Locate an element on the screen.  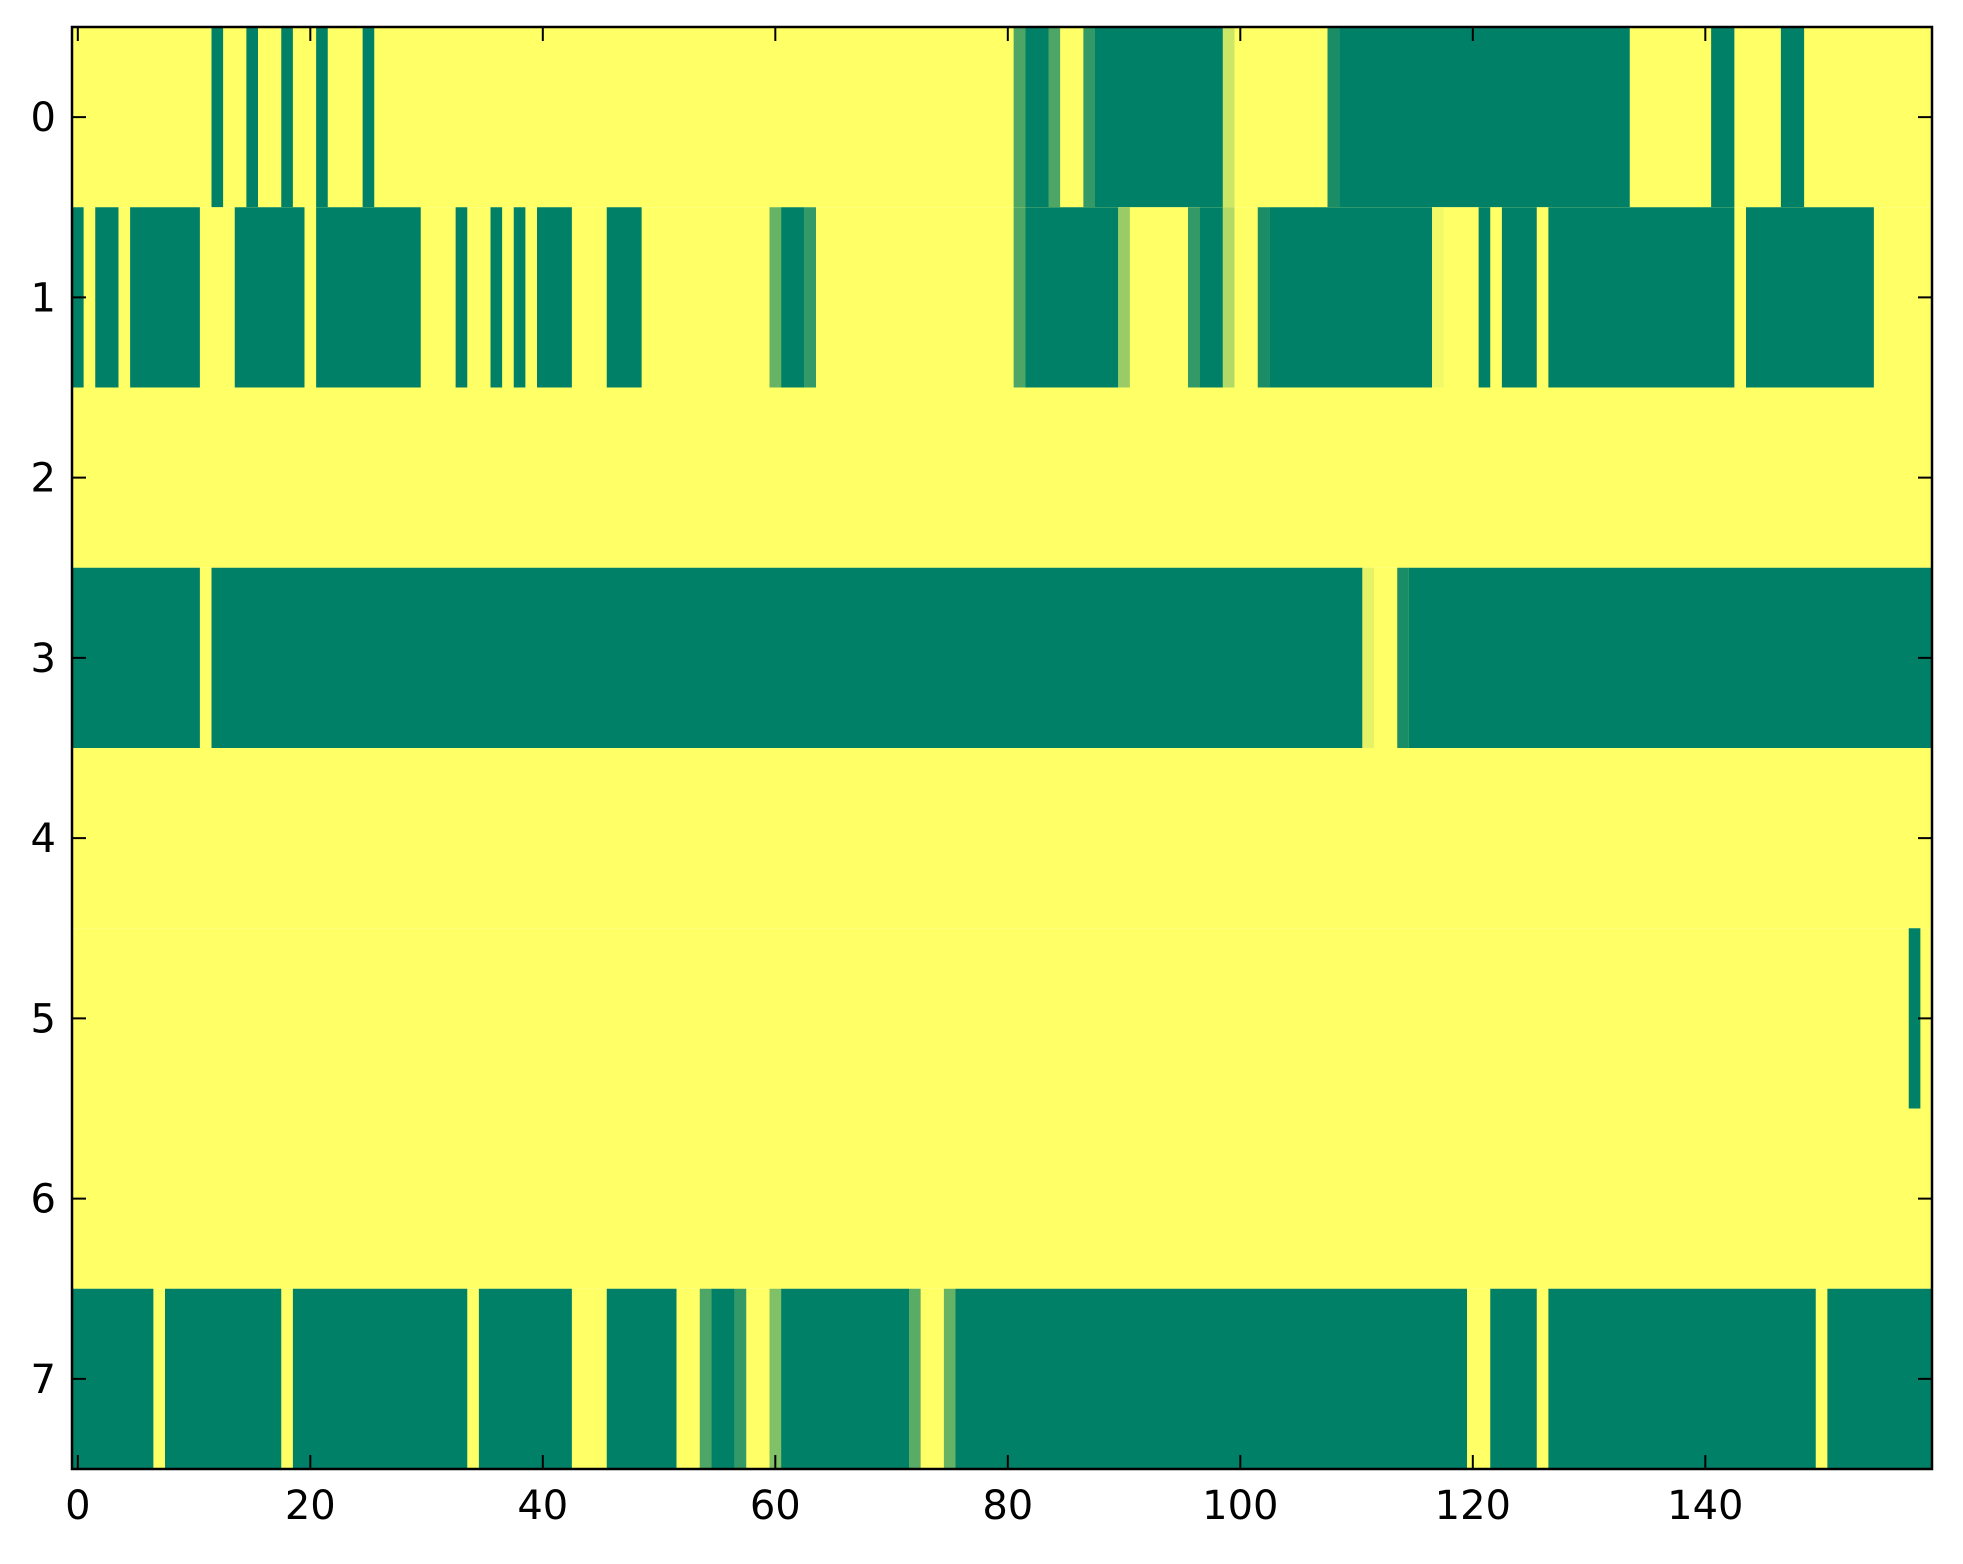
x-tick-label: 140 is located at coordinates (1705, 1506).